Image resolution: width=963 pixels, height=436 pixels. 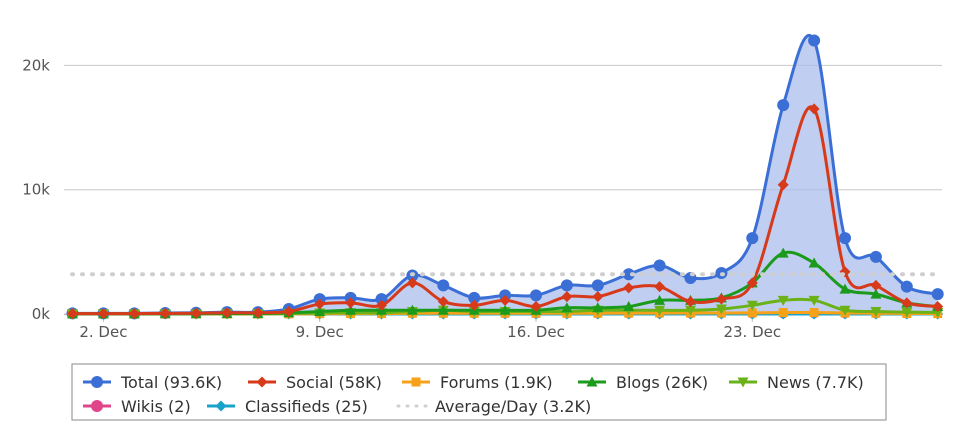 I want to click on legend-symbol-news, so click(x=743, y=382).